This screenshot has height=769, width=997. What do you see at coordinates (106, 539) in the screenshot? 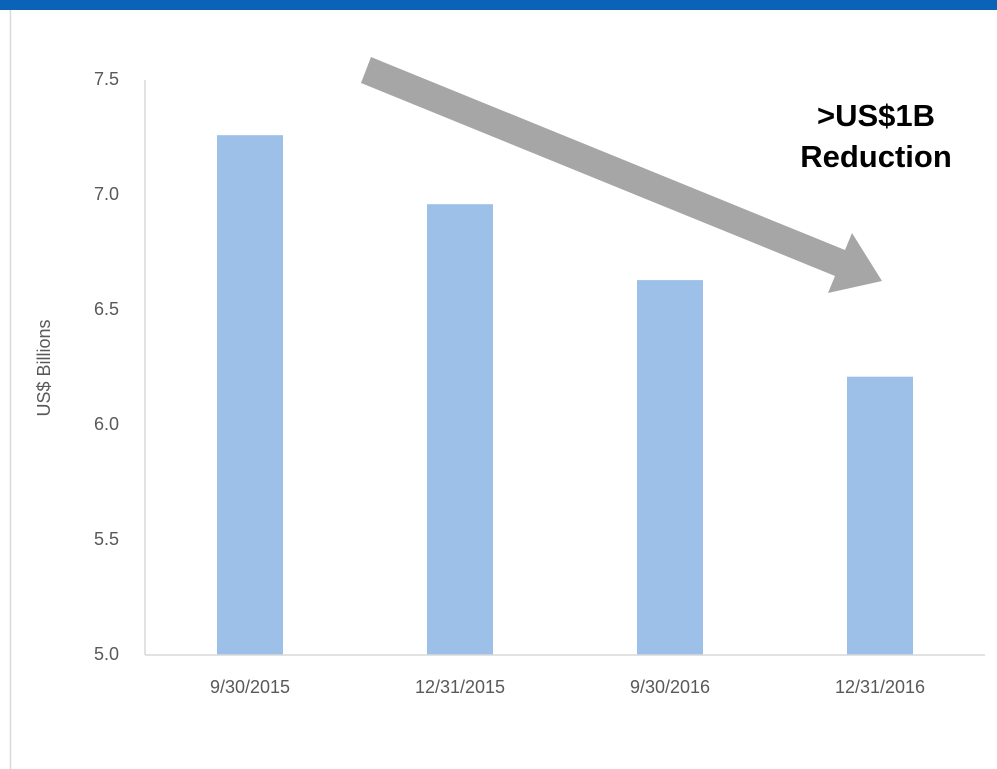
I see `y-tick-label: 5.5` at bounding box center [106, 539].